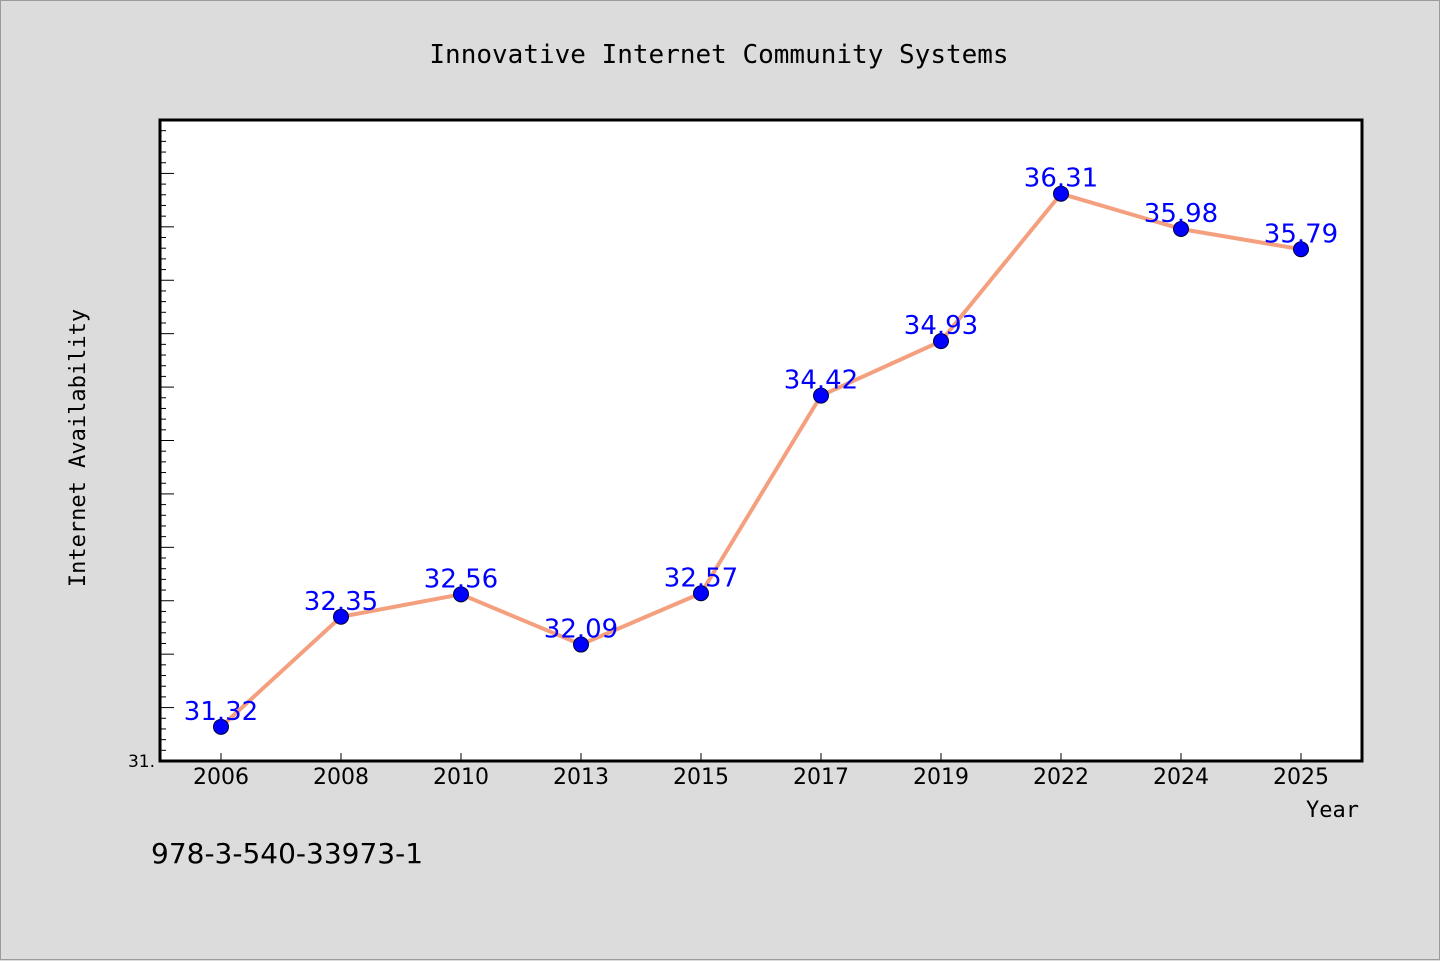 The width and height of the screenshot is (1440, 961). What do you see at coordinates (821, 777) in the screenshot?
I see `x-tick-label: 2017` at bounding box center [821, 777].